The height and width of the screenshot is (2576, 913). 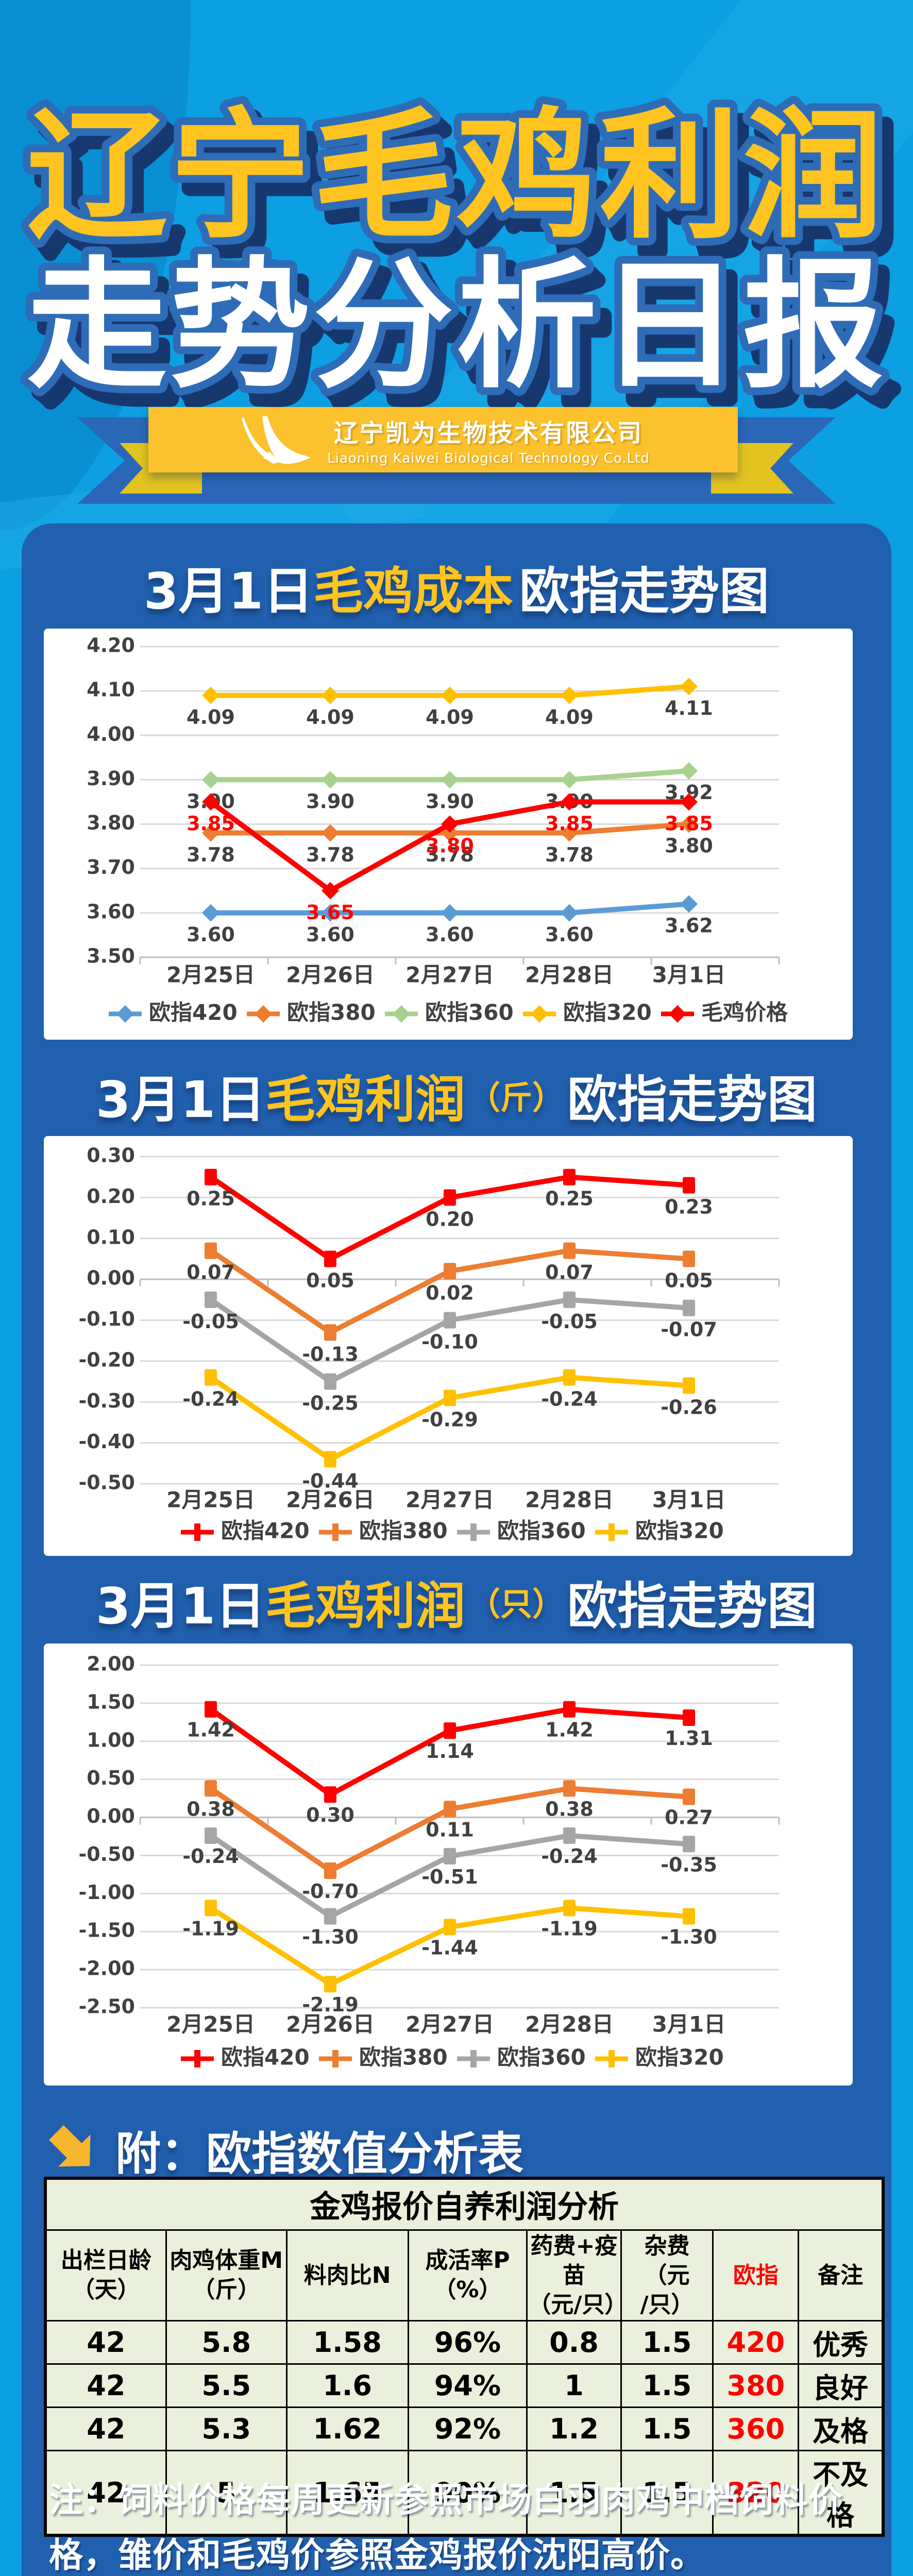 I want to click on data-label: -0.44, so click(x=330, y=1480).